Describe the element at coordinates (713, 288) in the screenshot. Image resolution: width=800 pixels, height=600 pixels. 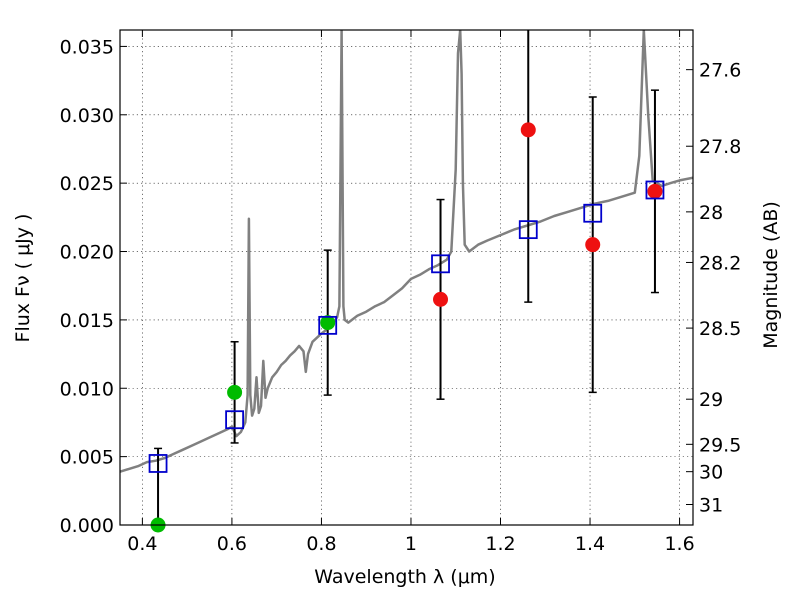
I see `right-axis-ticks: 27.6 27.8 28 28.2 28.5 29 29.5 30 31` at that location.